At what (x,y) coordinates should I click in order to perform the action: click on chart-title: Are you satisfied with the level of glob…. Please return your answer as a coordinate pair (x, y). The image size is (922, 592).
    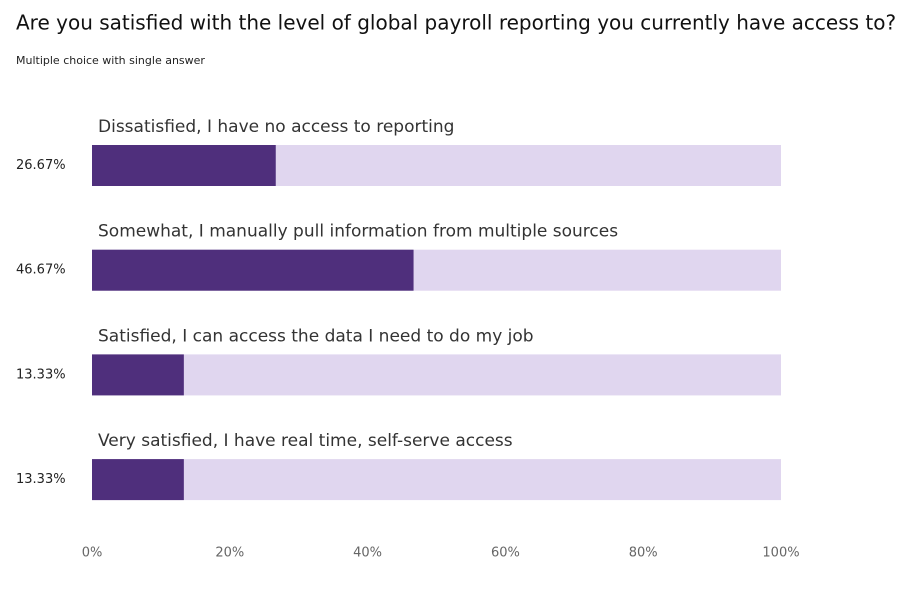
    Looking at the image, I should click on (456, 23).